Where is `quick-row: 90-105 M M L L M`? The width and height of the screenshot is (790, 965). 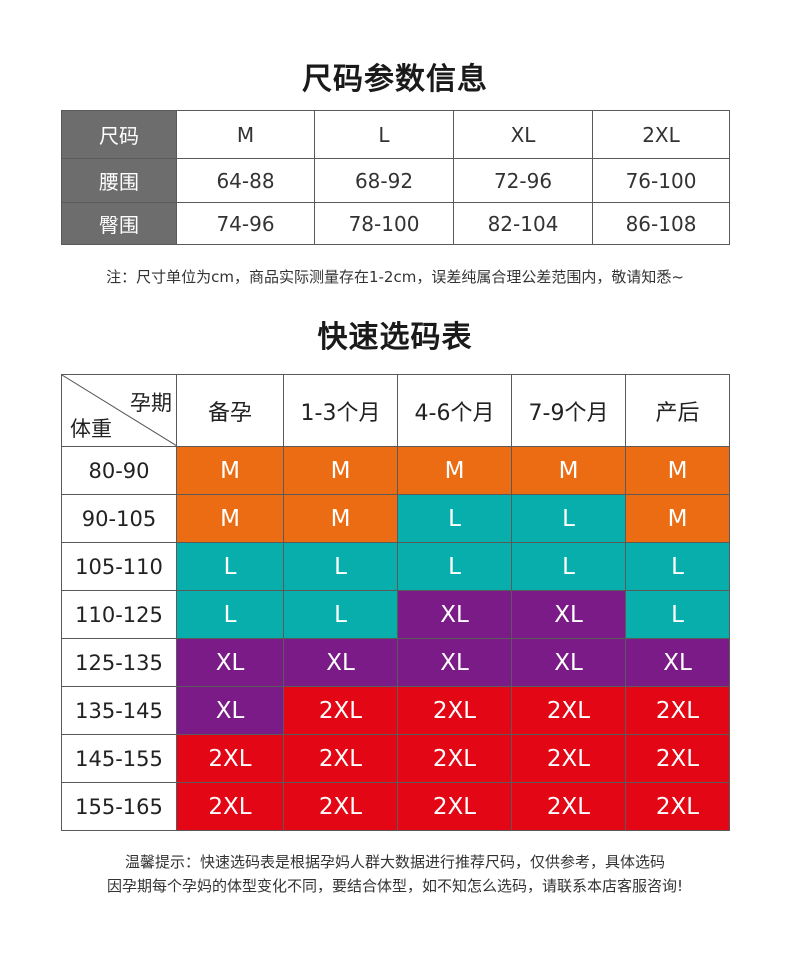
quick-row: 90-105 M M L L M is located at coordinates (395, 518).